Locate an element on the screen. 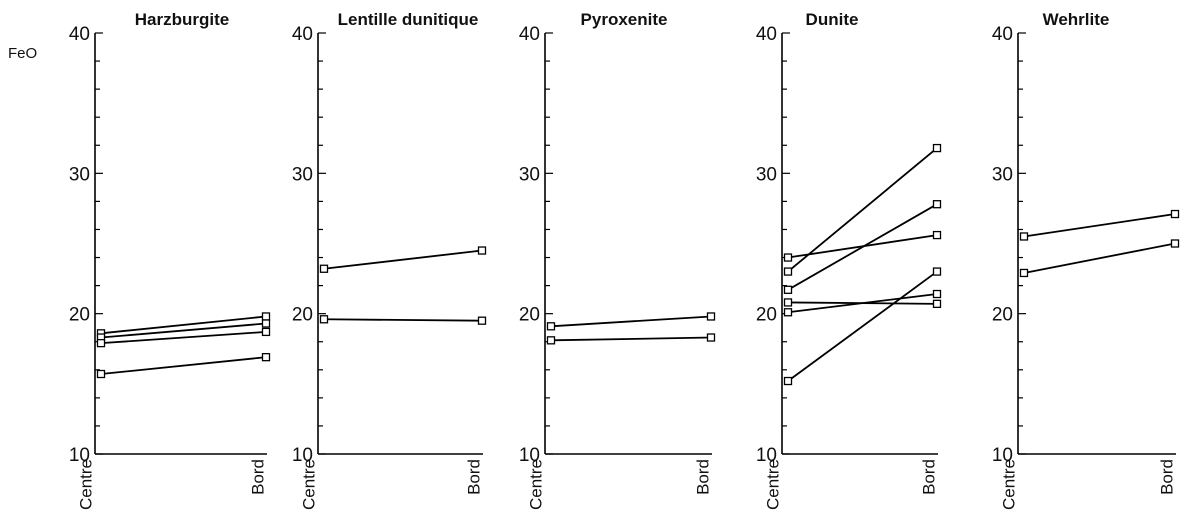 This screenshot has width=1190, height=526. panel-title: Dunite is located at coordinates (832, 19).